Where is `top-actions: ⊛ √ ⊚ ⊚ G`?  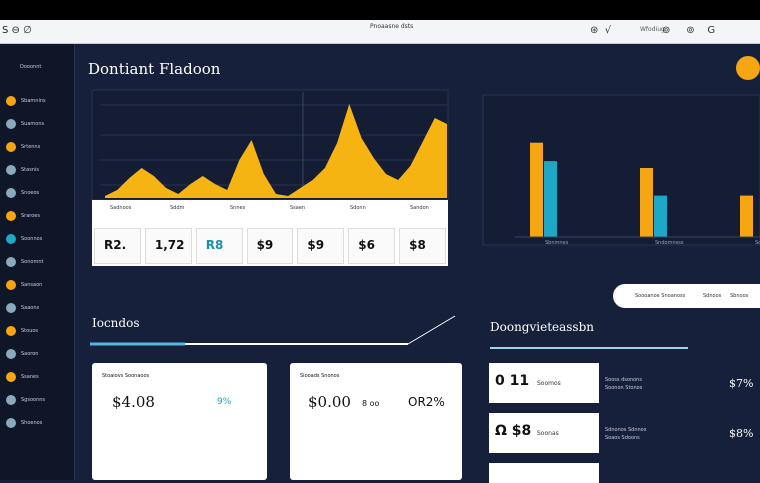 top-actions: ⊛ √ ⊚ ⊚ G is located at coordinates (653, 30).